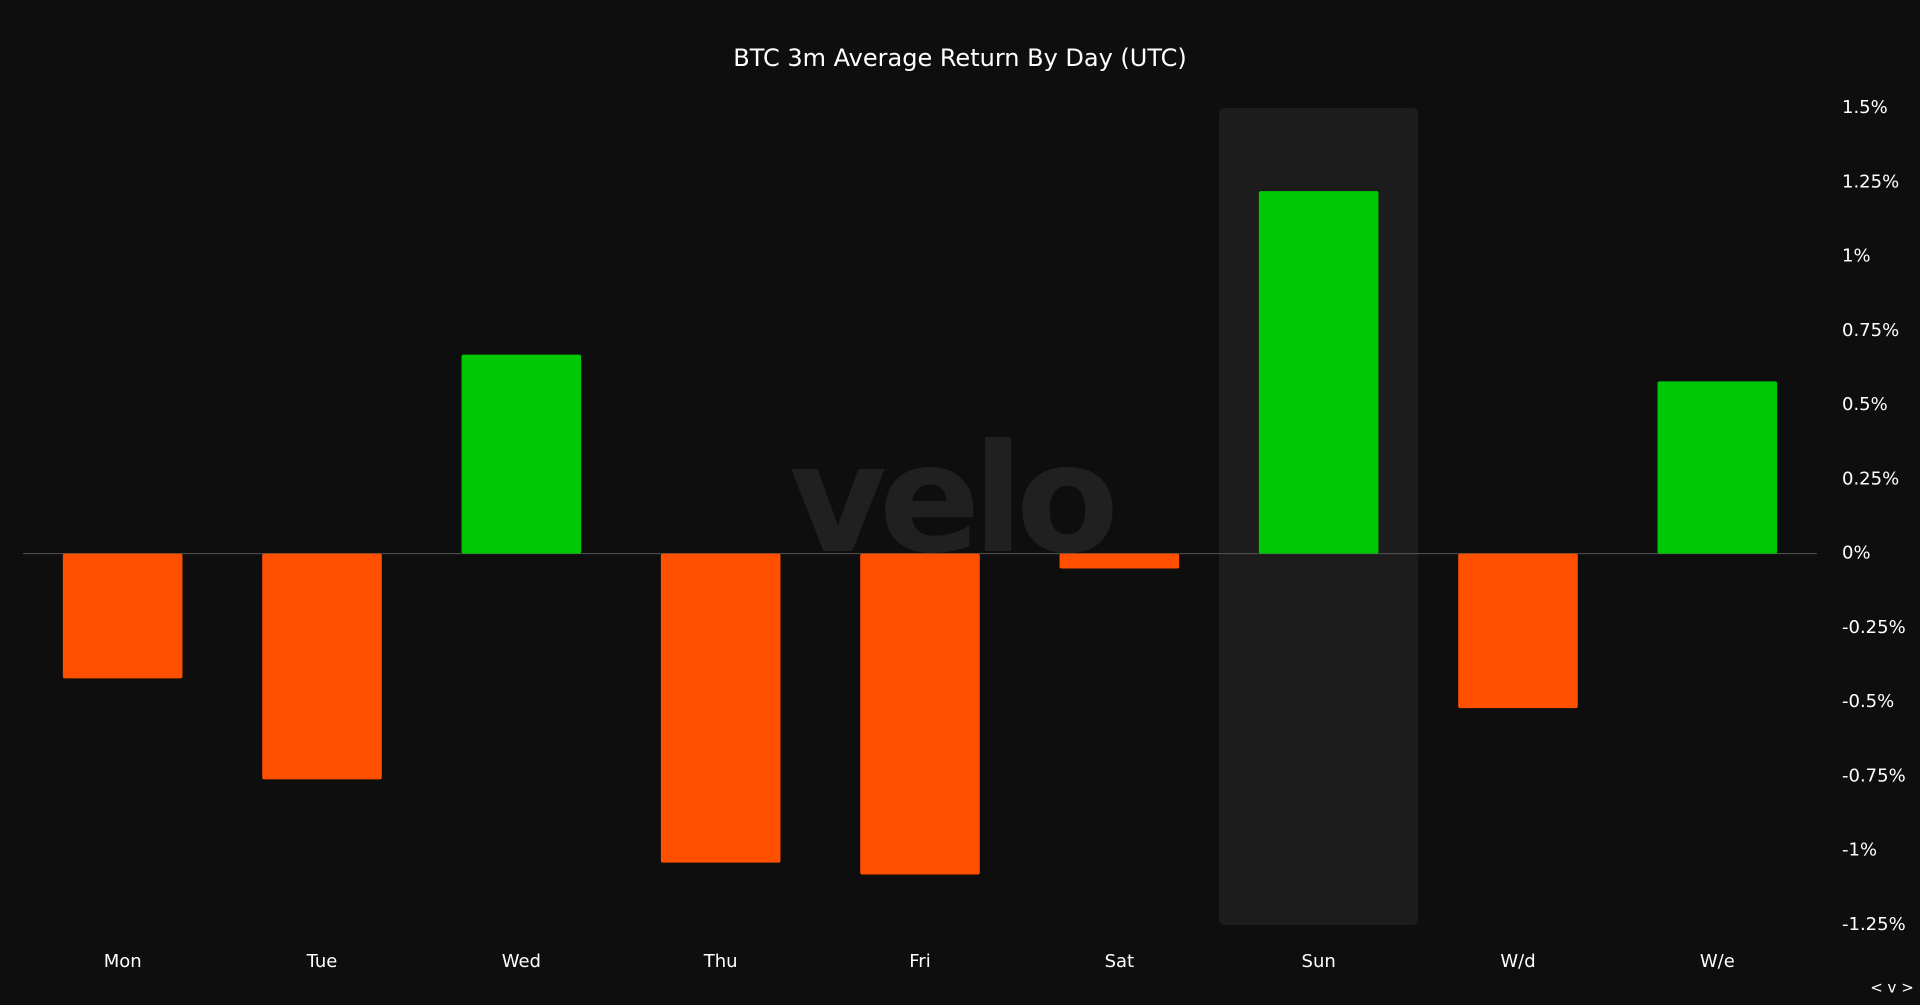 Image resolution: width=1920 pixels, height=1005 pixels. What do you see at coordinates (1868, 701) in the screenshot?
I see `y-tick-label: -0.5%` at bounding box center [1868, 701].